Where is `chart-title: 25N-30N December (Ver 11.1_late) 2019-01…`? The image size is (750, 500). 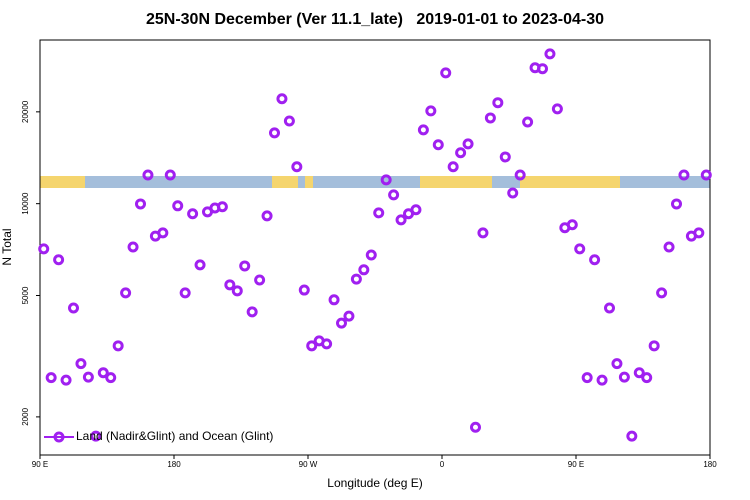 chart-title: 25N-30N December (Ver 11.1_late) 2019-01… is located at coordinates (375, 19).